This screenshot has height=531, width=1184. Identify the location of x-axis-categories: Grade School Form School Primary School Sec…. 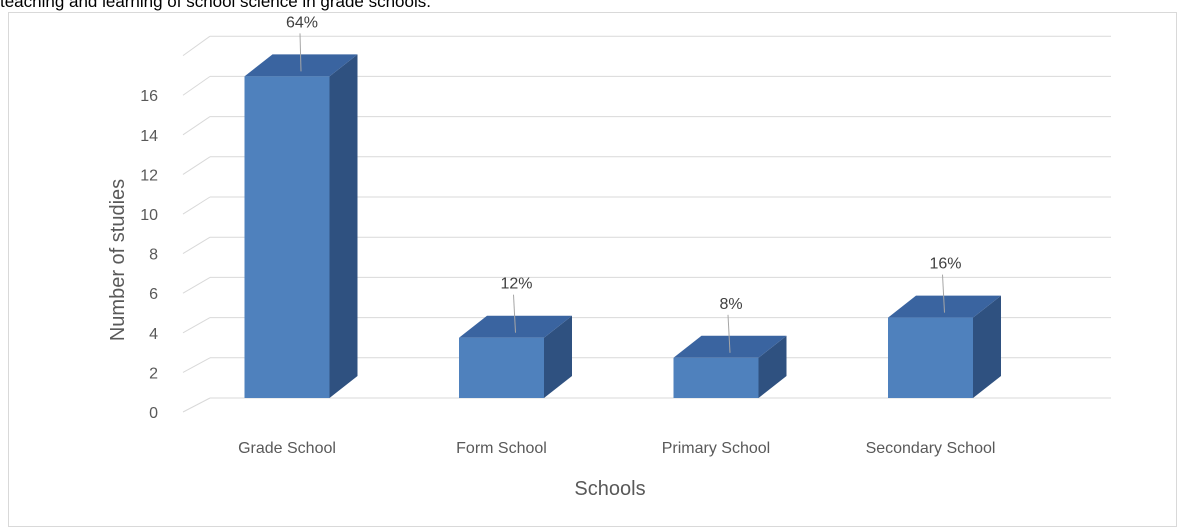
(616, 448).